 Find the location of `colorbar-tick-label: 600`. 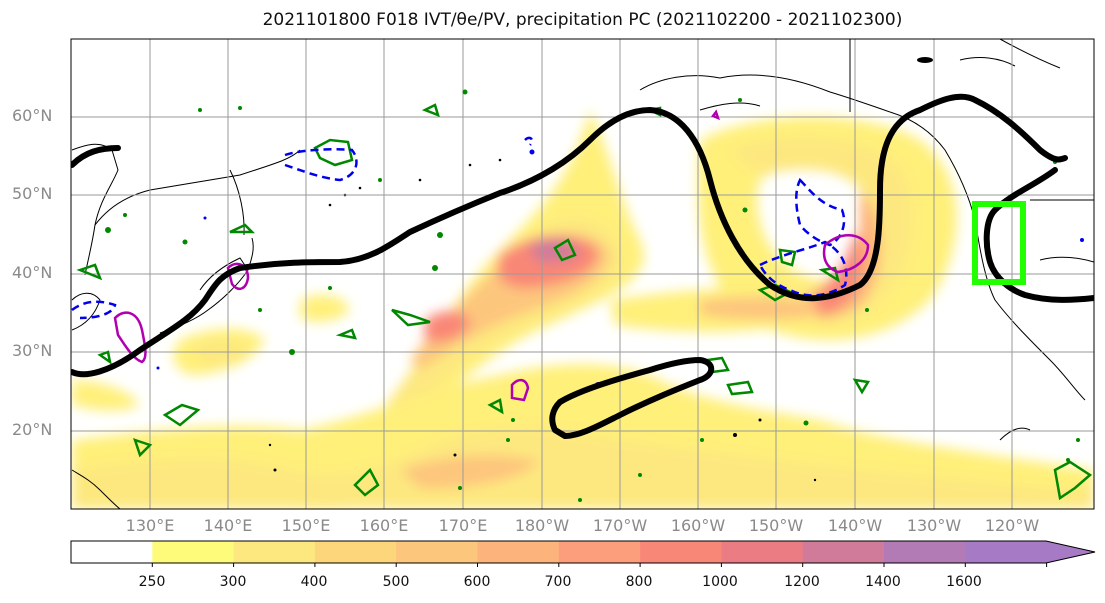

colorbar-tick-label: 600 is located at coordinates (477, 582).